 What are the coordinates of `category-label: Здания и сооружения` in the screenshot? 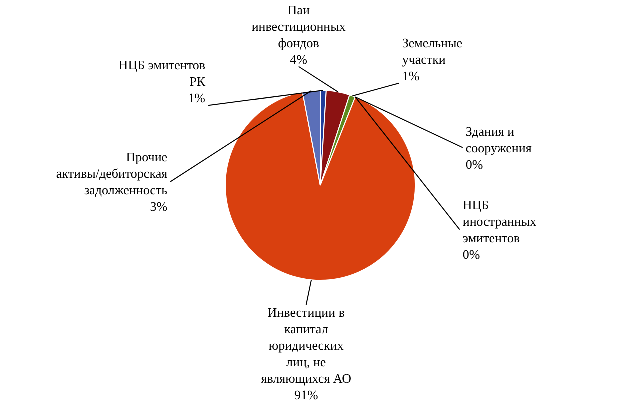 It's located at (499, 140).